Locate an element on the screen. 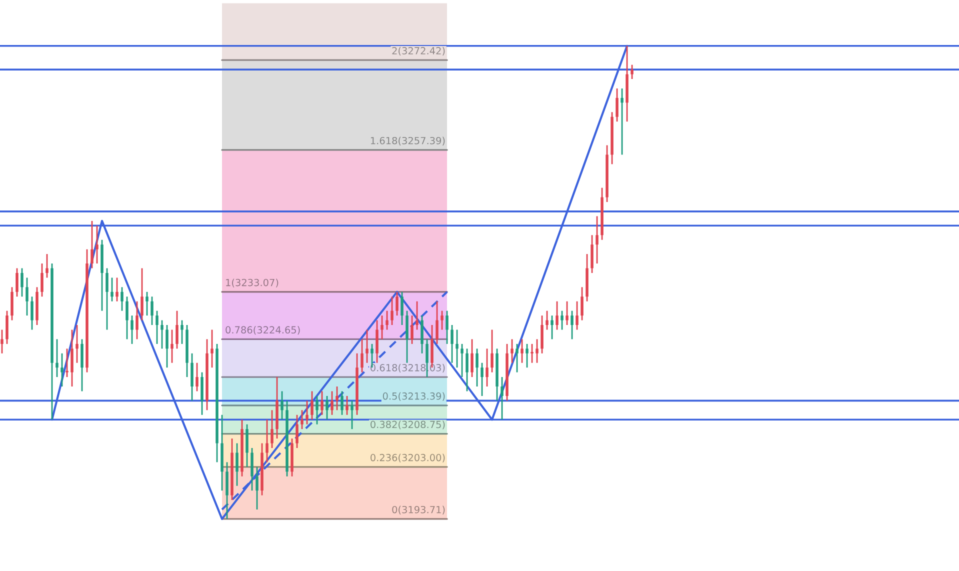 Image resolution: width=959 pixels, height=571 pixels. band-label: 0.382(3208.75) is located at coordinates (407, 425).